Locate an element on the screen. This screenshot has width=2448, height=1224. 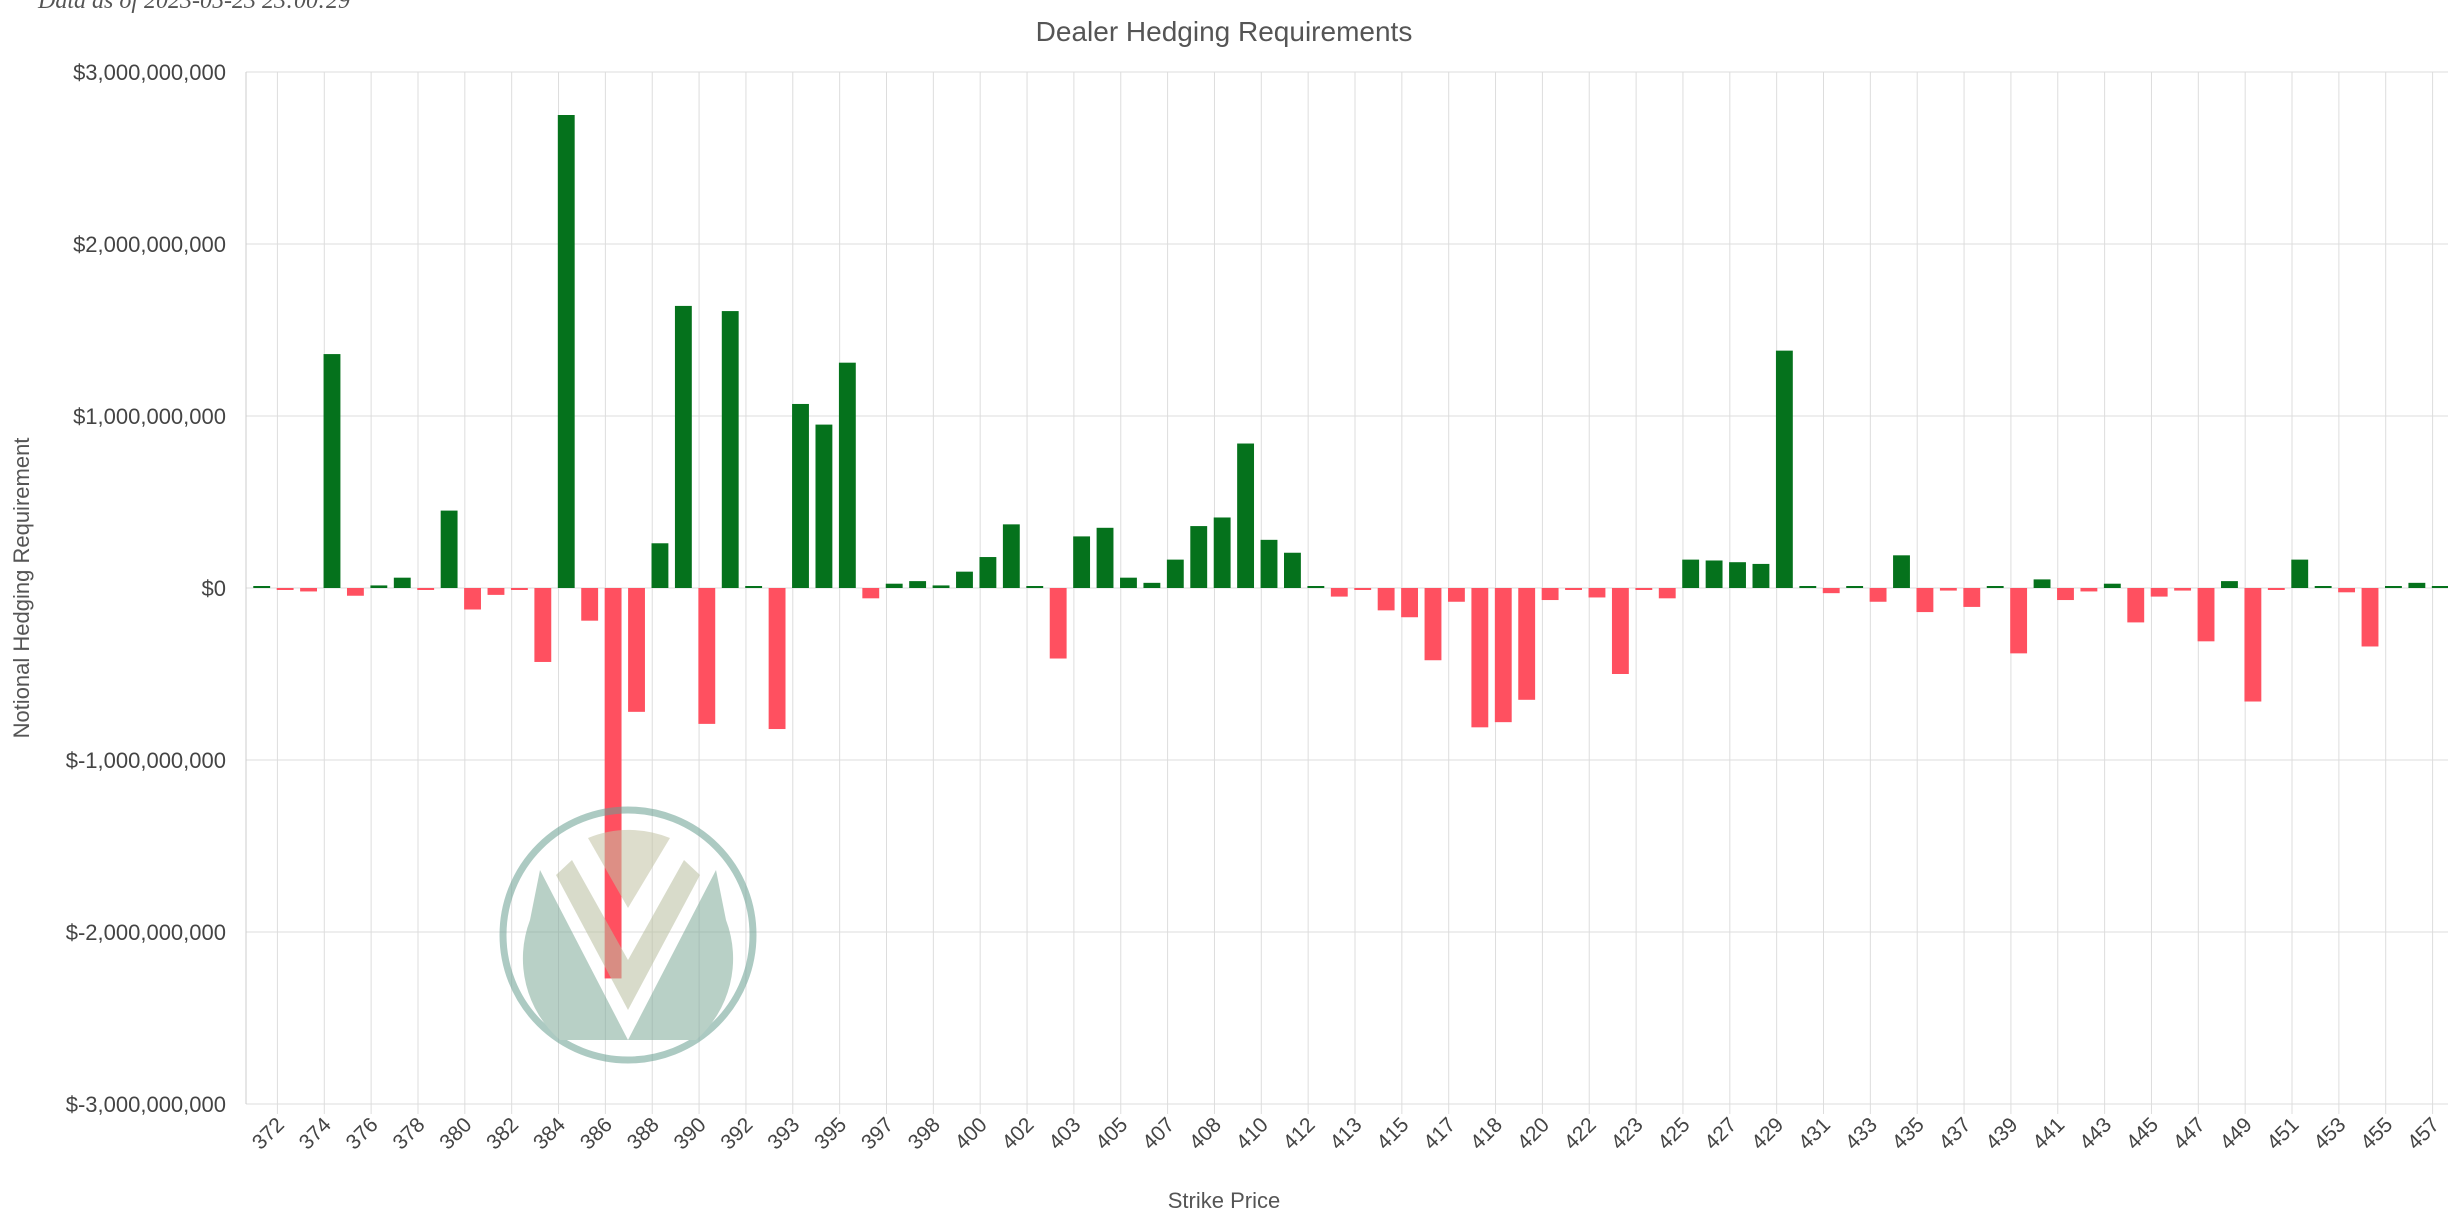
x-tick-label: 397 is located at coordinates (877, 1133).